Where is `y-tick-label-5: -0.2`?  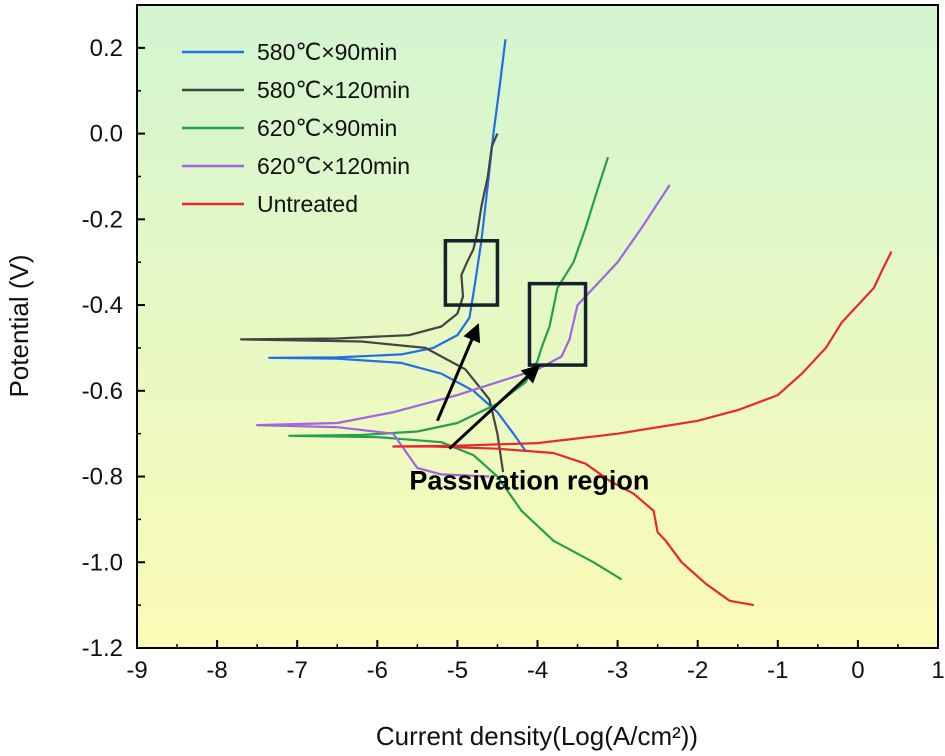
y-tick-label-5: -0.2 is located at coordinates (102, 219).